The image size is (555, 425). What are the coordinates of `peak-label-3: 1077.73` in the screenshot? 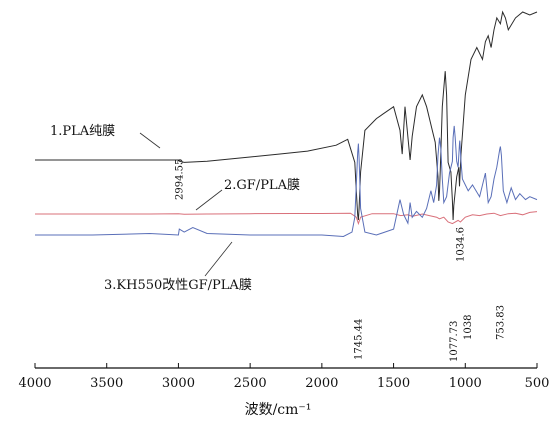 It's located at (454, 341).